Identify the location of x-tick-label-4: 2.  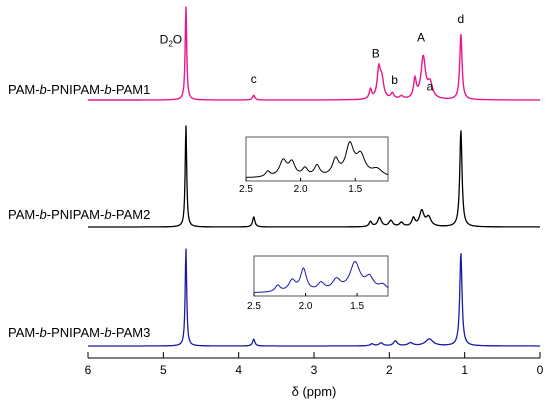
(389, 370).